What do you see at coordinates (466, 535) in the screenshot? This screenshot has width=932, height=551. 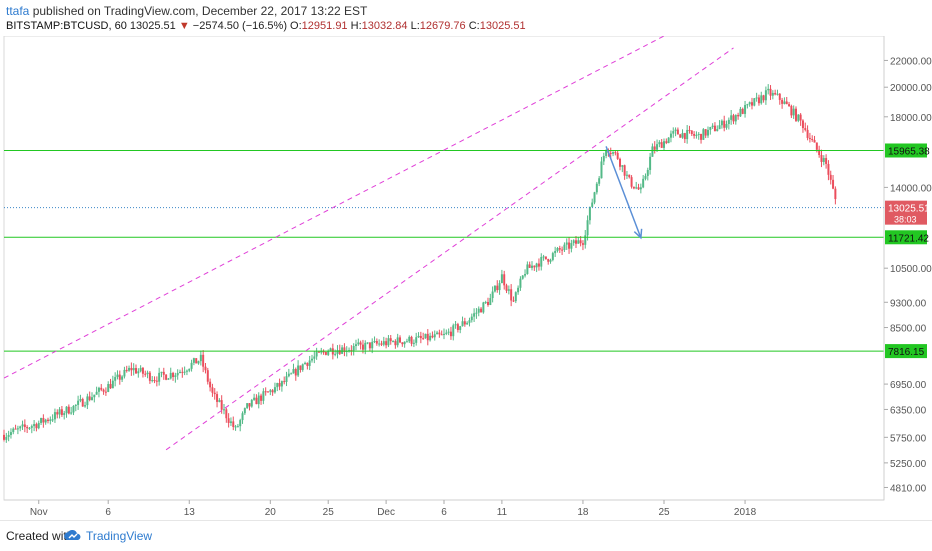 I see `footer: Created with TradingView` at bounding box center [466, 535].